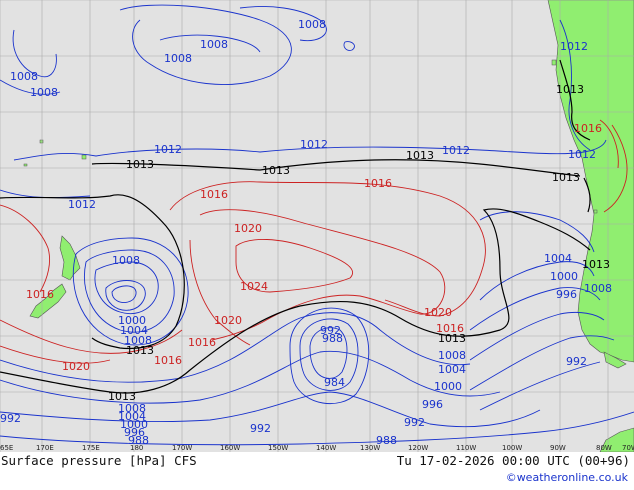 This screenshot has width=634, height=490. I want to click on tick-100w: 100W, so click(512, 448).